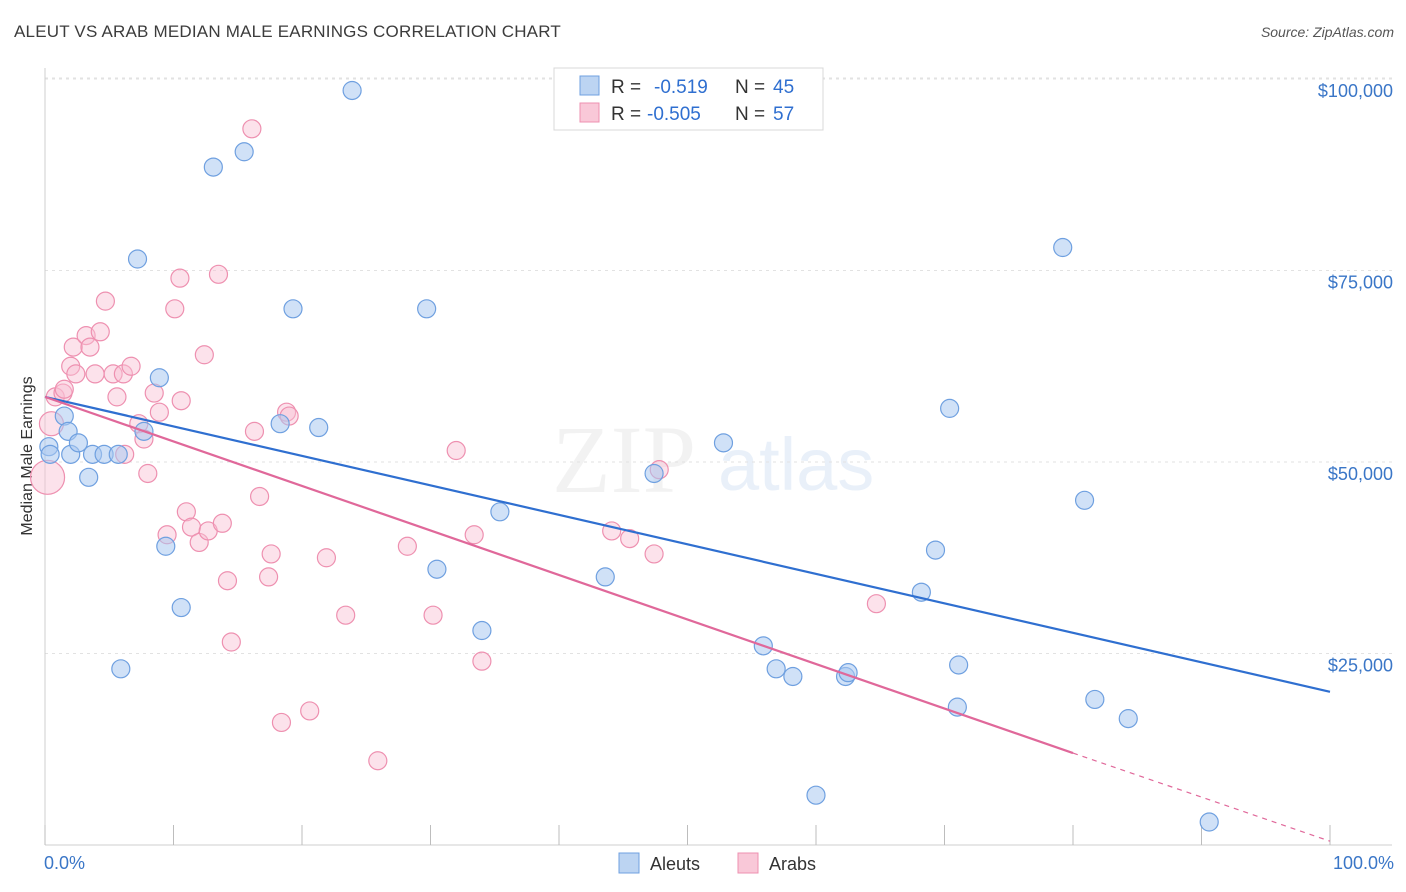 This screenshot has width=1406, height=892. I want to click on y-tick-label: $100,000, so click(1355, 91).